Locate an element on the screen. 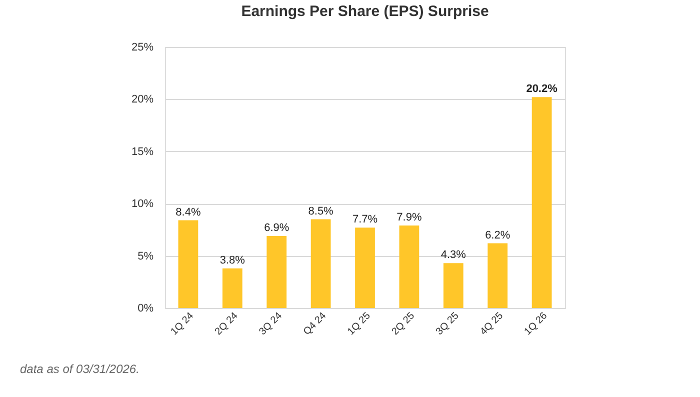  y-tick-label: 15% is located at coordinates (142, 152).